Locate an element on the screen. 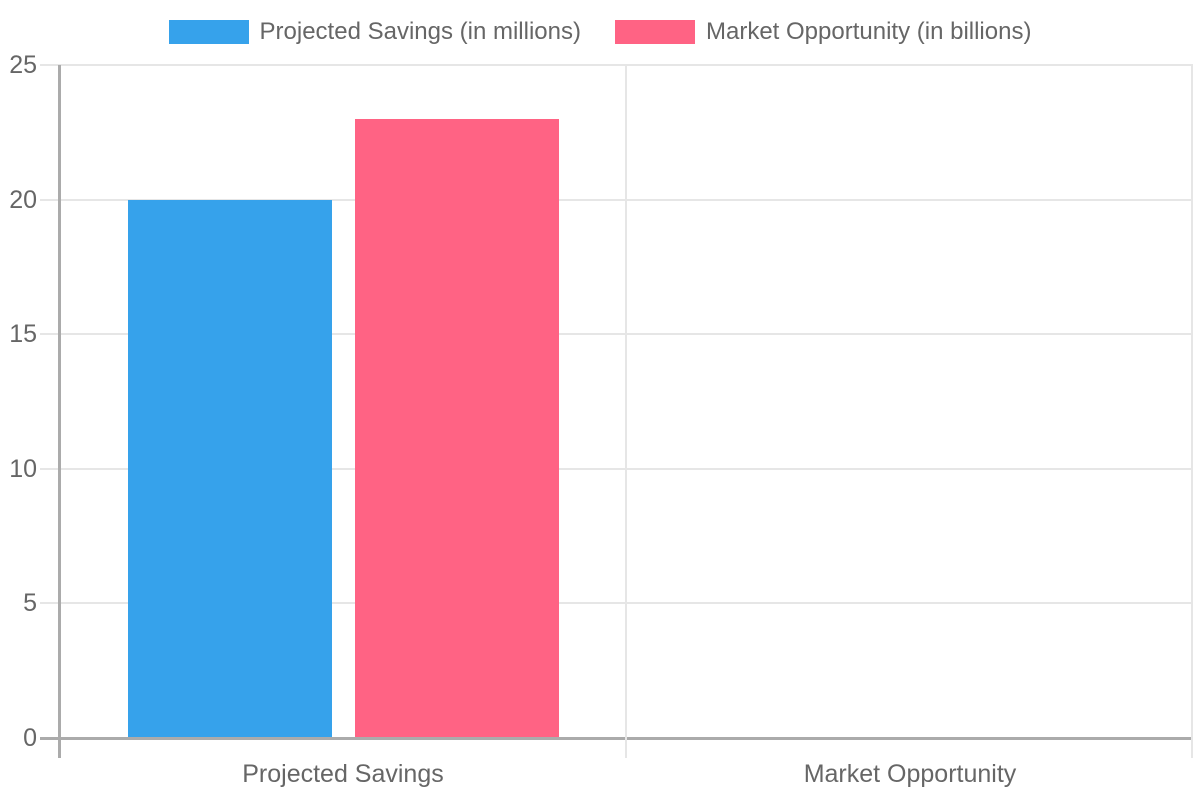 The width and height of the screenshot is (1200, 800). x-axis-category-label: Market Opportunity is located at coordinates (910, 774).